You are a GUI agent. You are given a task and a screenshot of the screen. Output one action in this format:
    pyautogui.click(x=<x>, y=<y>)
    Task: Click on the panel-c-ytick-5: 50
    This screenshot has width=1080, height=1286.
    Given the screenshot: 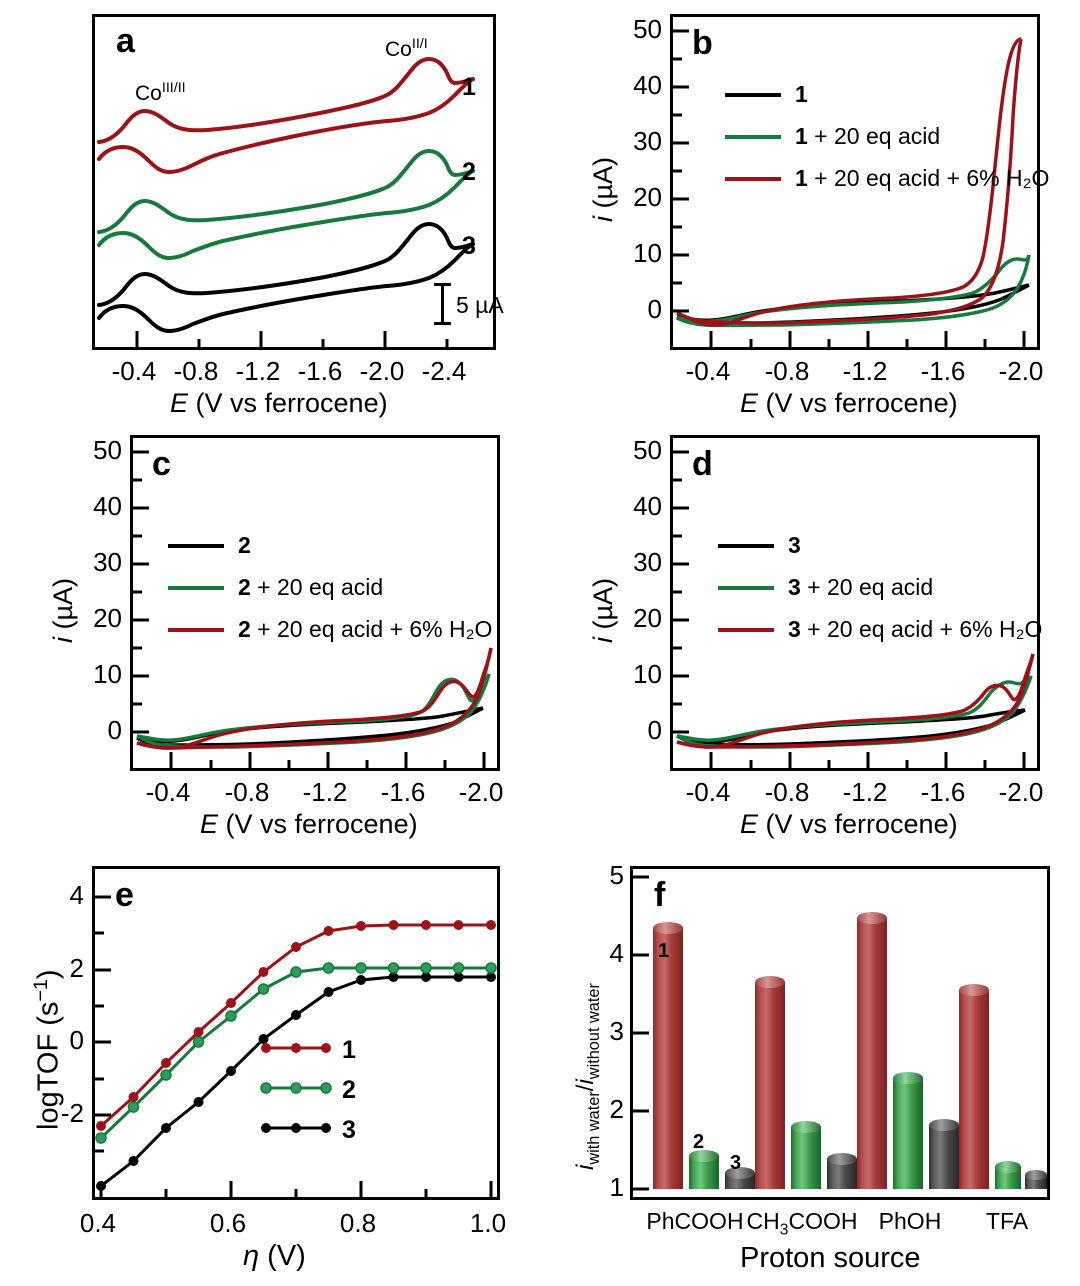 What is the action you would take?
    pyautogui.click(x=107, y=450)
    